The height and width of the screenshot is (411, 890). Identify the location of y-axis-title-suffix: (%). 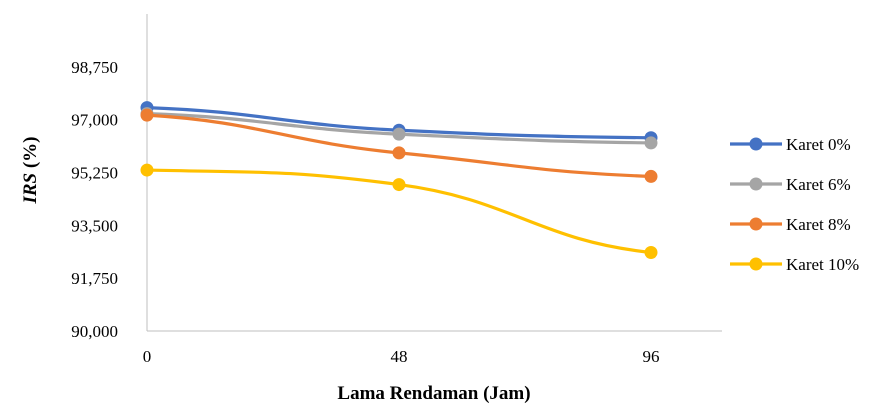
(30, 154).